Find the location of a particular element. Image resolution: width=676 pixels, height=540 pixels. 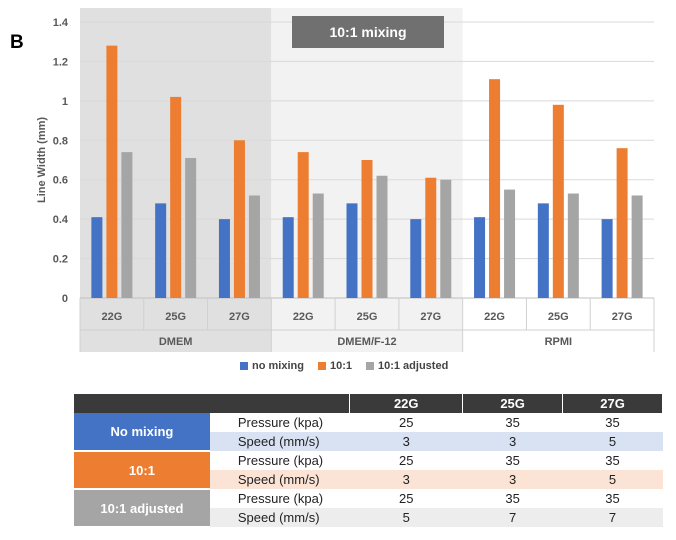

banner-box is located at coordinates (368, 32).